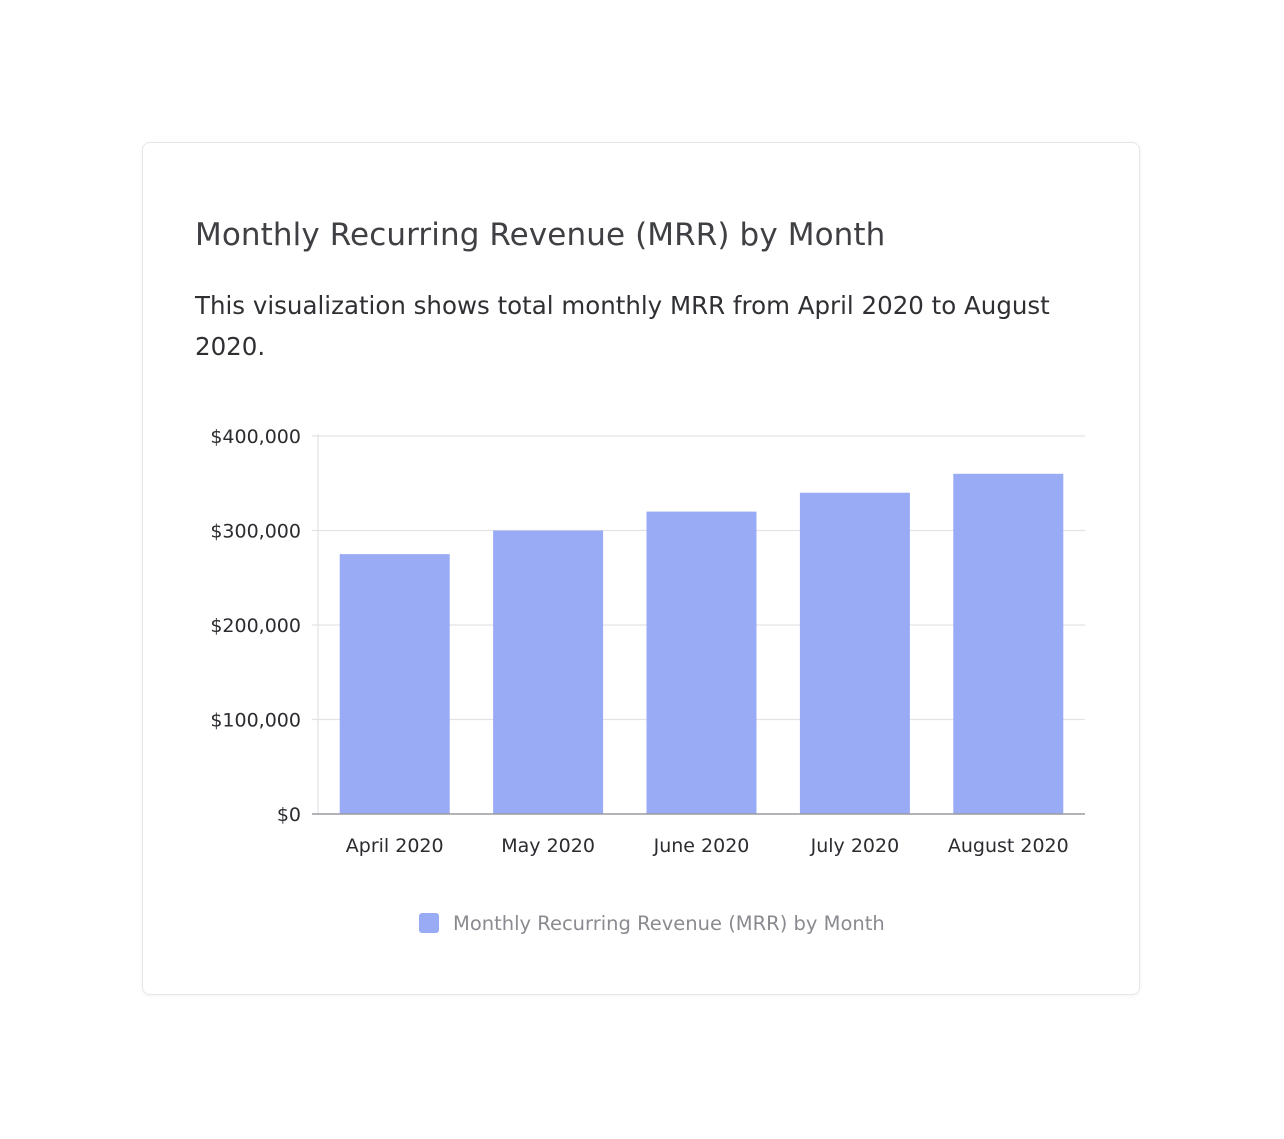 The image size is (1284, 1139). Describe the element at coordinates (429, 923) in the screenshot. I see `legend-swatch` at that location.